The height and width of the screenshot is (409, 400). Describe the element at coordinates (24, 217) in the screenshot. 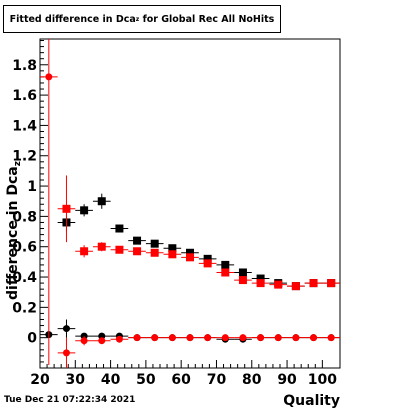

I see `y-tick-label: 0.8` at that location.